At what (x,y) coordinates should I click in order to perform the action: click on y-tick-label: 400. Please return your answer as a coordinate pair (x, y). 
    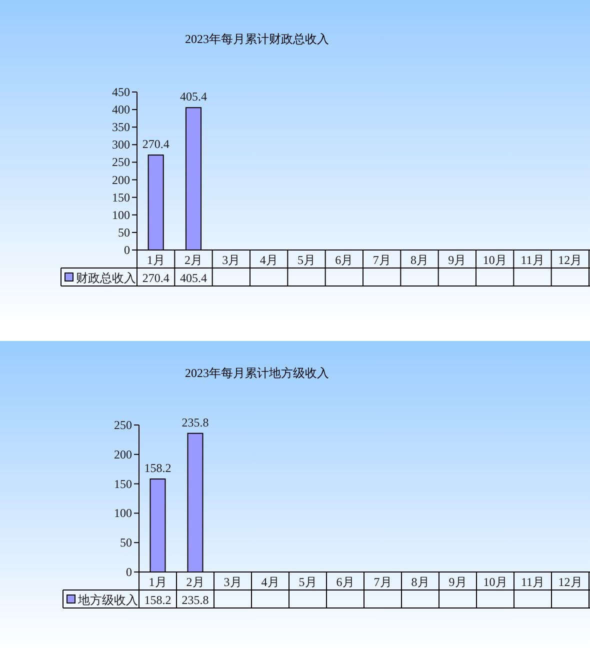
    Looking at the image, I should click on (121, 109).